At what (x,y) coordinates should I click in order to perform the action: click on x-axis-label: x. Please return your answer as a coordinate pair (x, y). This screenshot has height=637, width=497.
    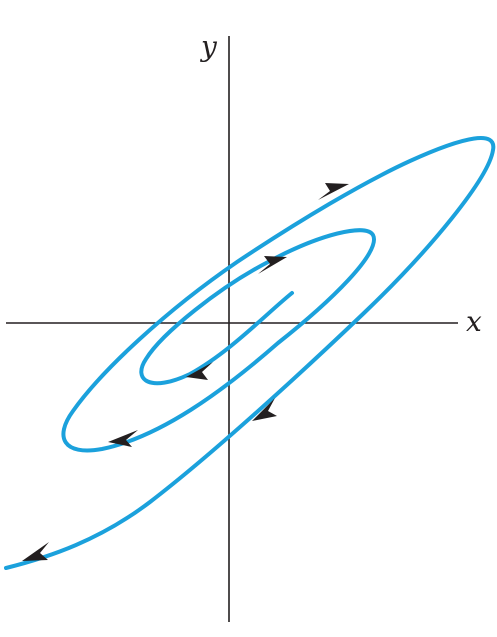
    Looking at the image, I should click on (474, 321).